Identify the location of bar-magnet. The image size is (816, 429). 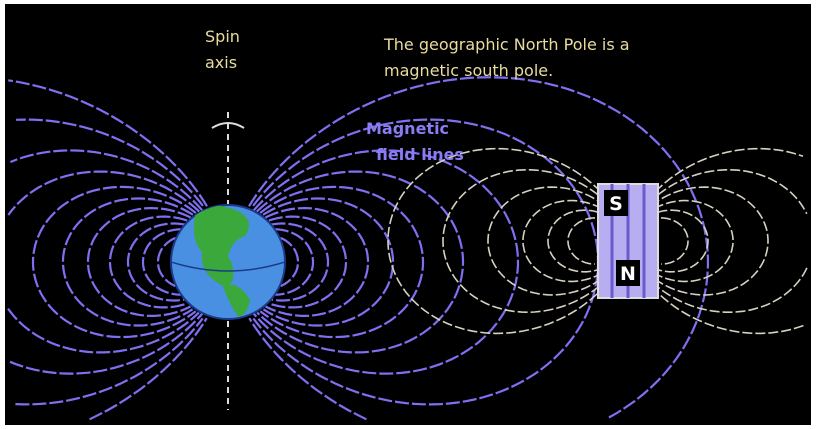
(628, 241).